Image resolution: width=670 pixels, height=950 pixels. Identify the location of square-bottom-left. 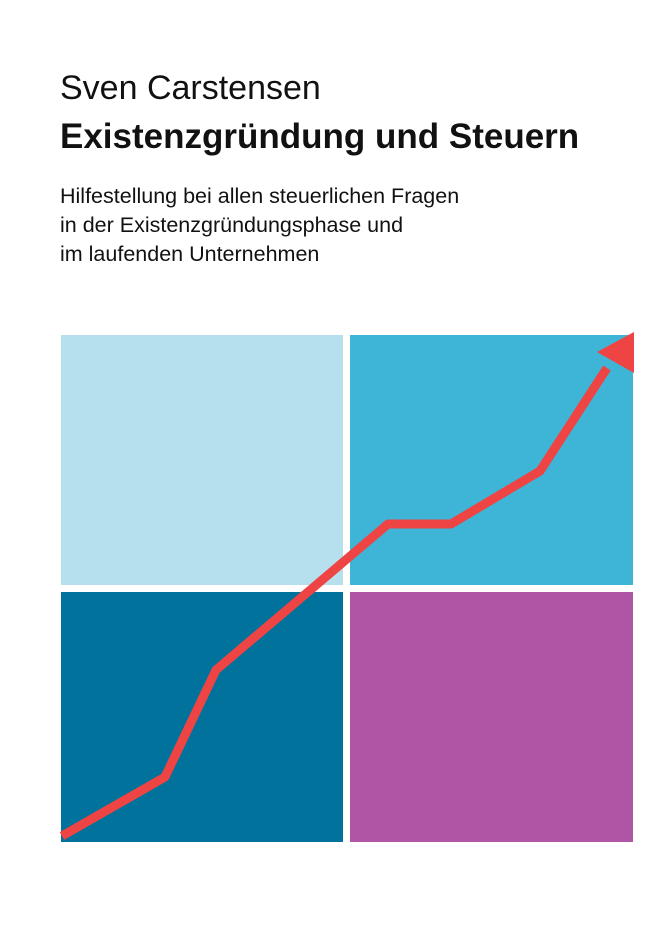
(202, 717).